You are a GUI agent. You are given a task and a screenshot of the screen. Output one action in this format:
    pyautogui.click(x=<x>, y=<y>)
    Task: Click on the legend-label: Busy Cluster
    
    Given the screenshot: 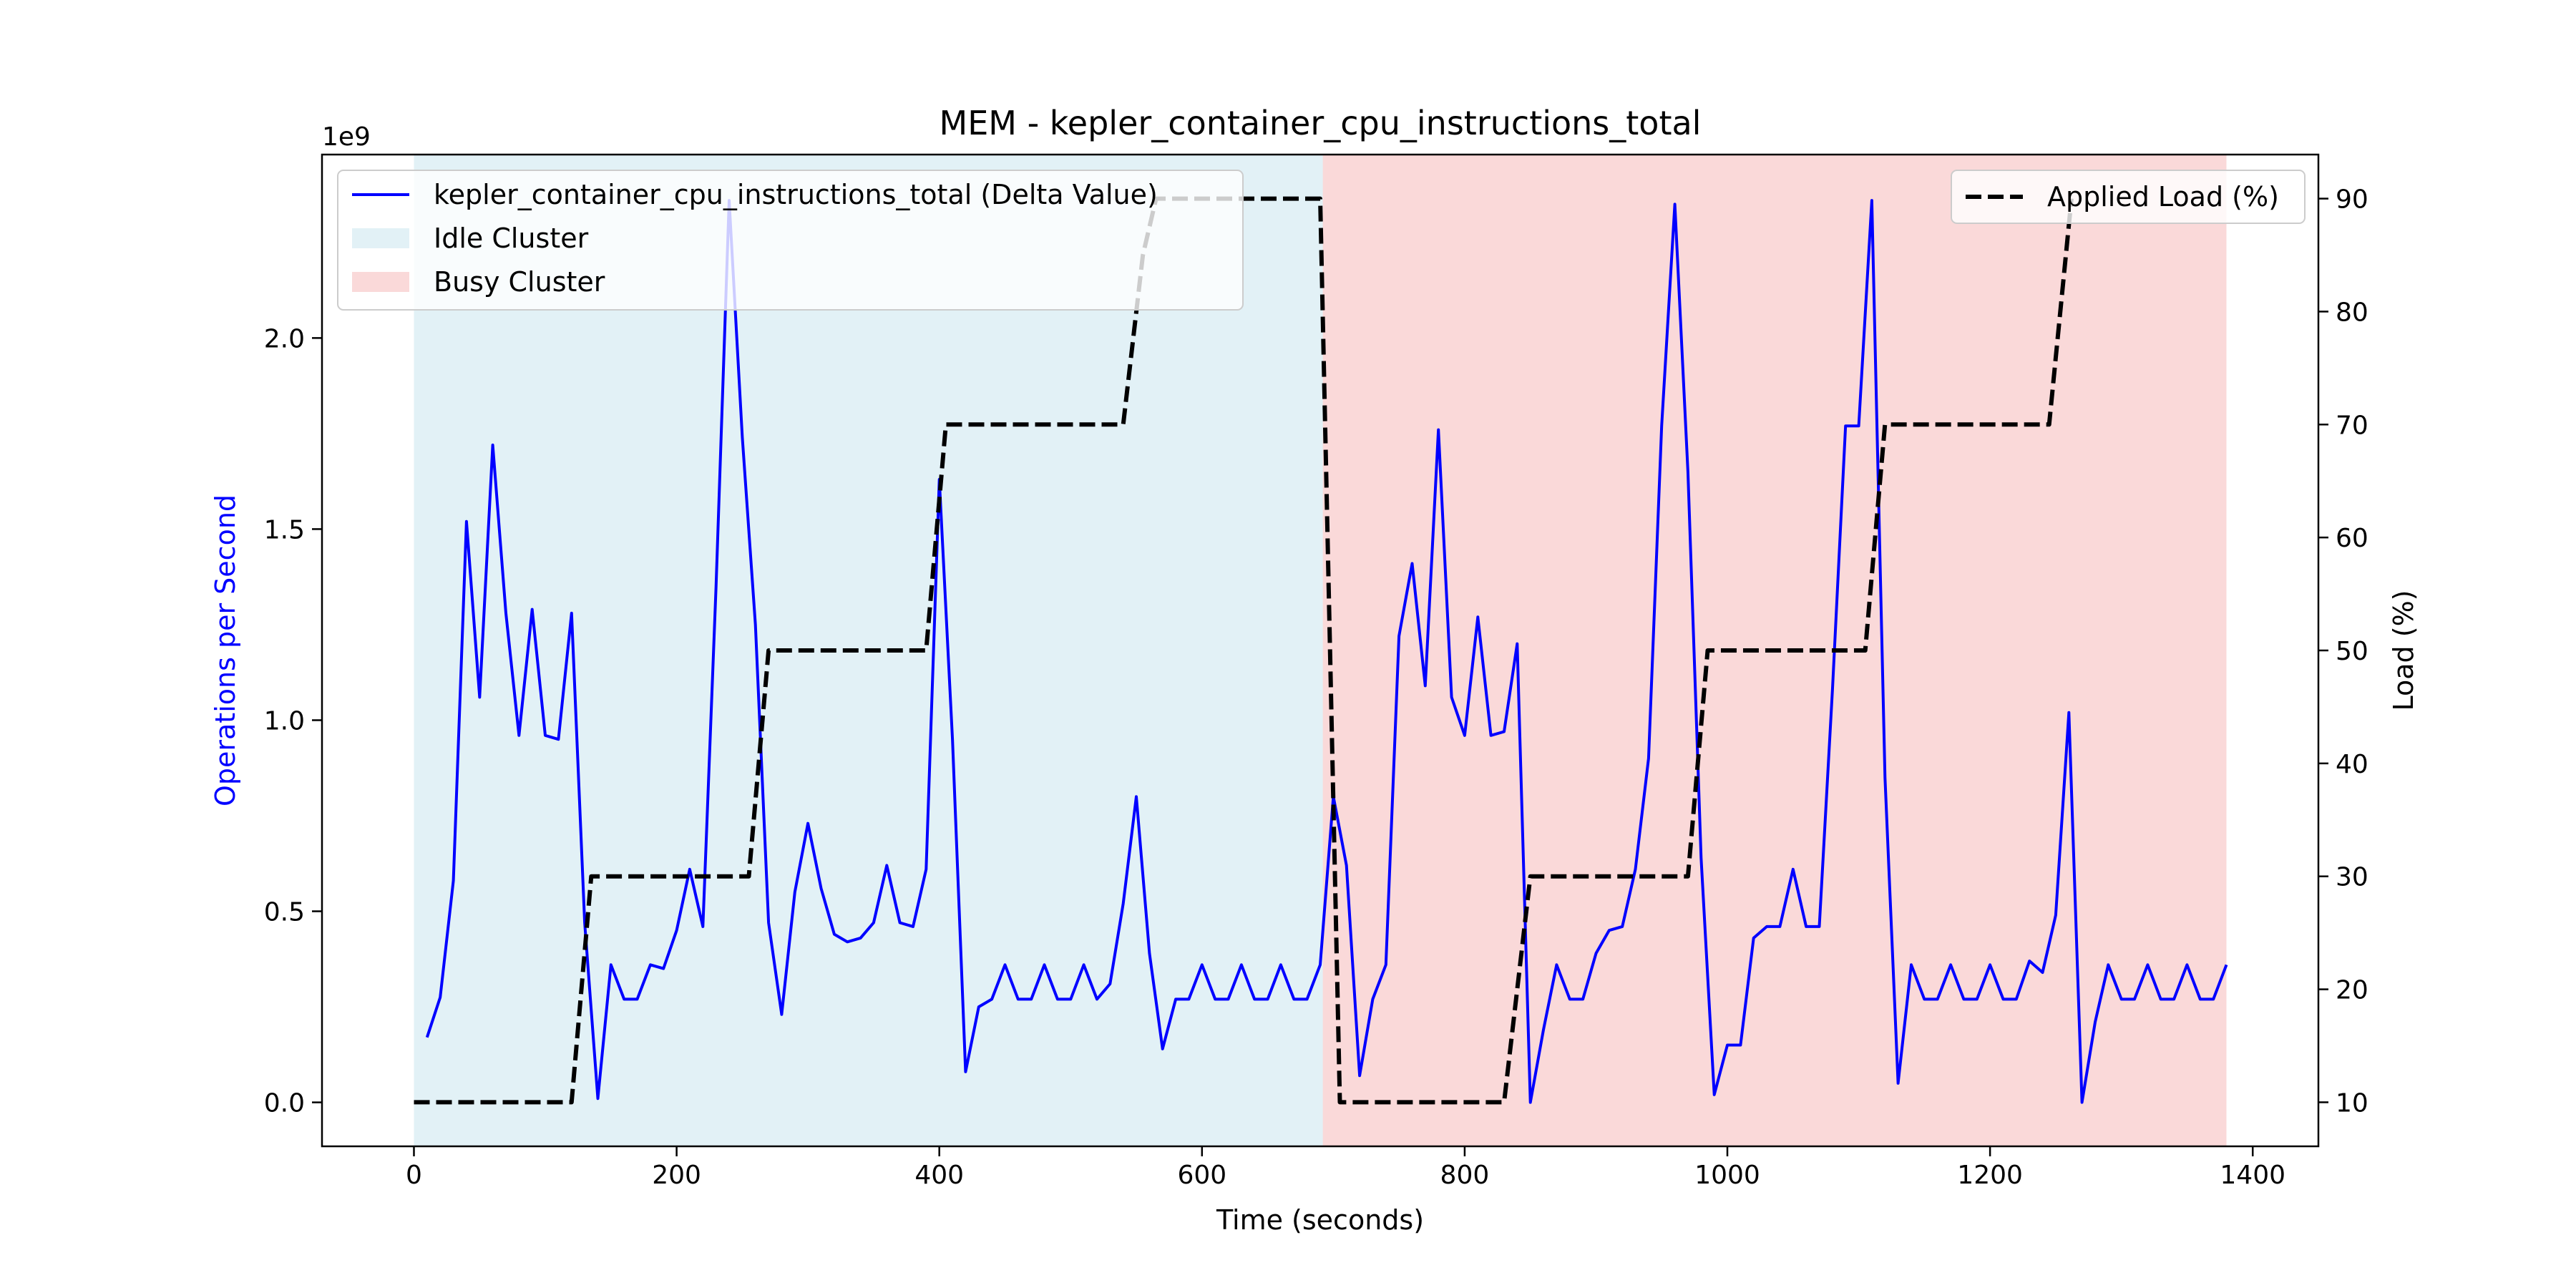 What is the action you would take?
    pyautogui.click(x=519, y=282)
    